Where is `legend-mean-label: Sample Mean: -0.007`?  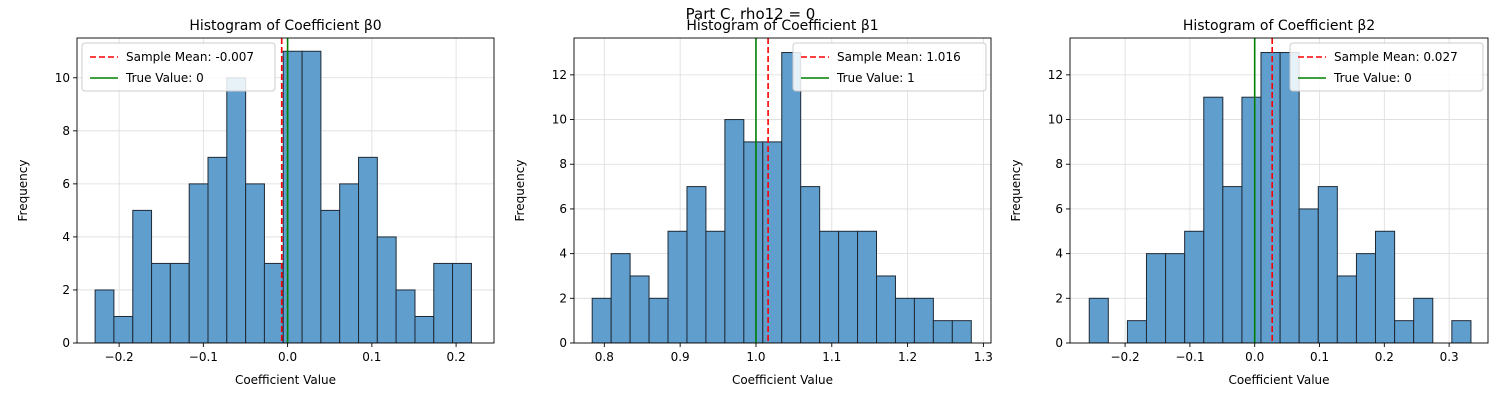
legend-mean-label: Sample Mean: -0.007 is located at coordinates (190, 57).